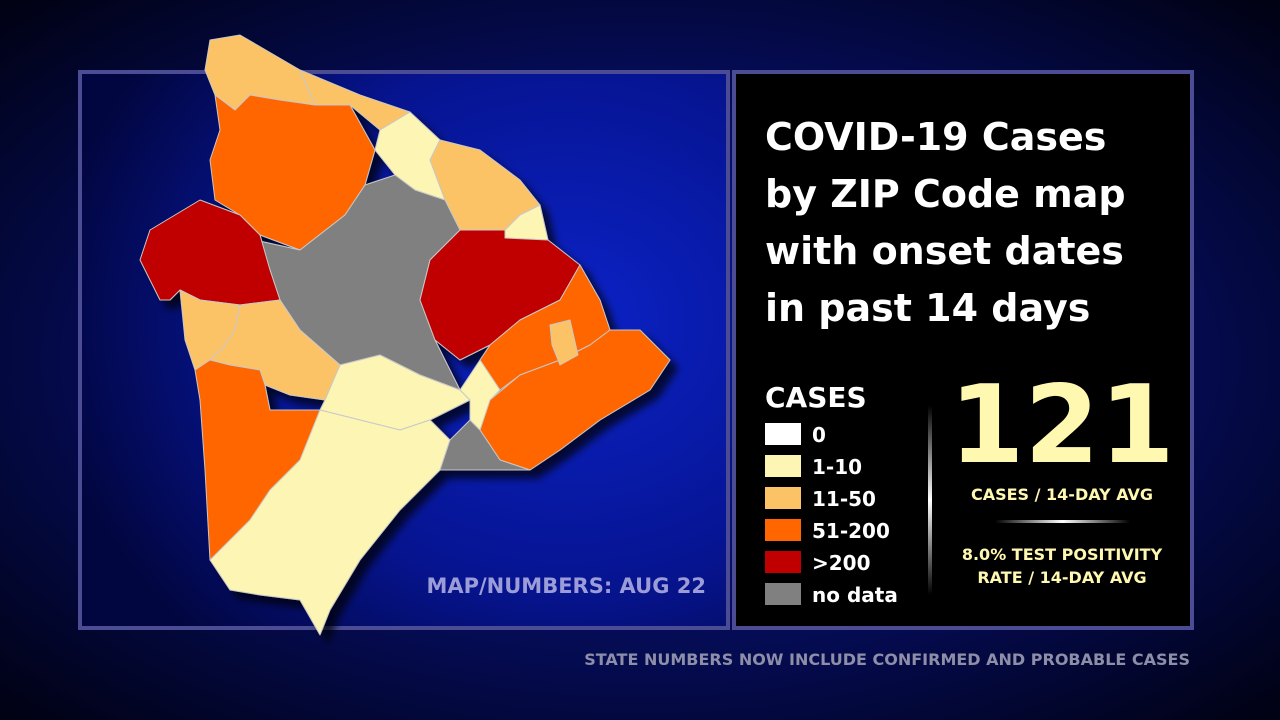  What do you see at coordinates (935, 137) in the screenshot?
I see `title-line: COVID-19 Cases` at bounding box center [935, 137].